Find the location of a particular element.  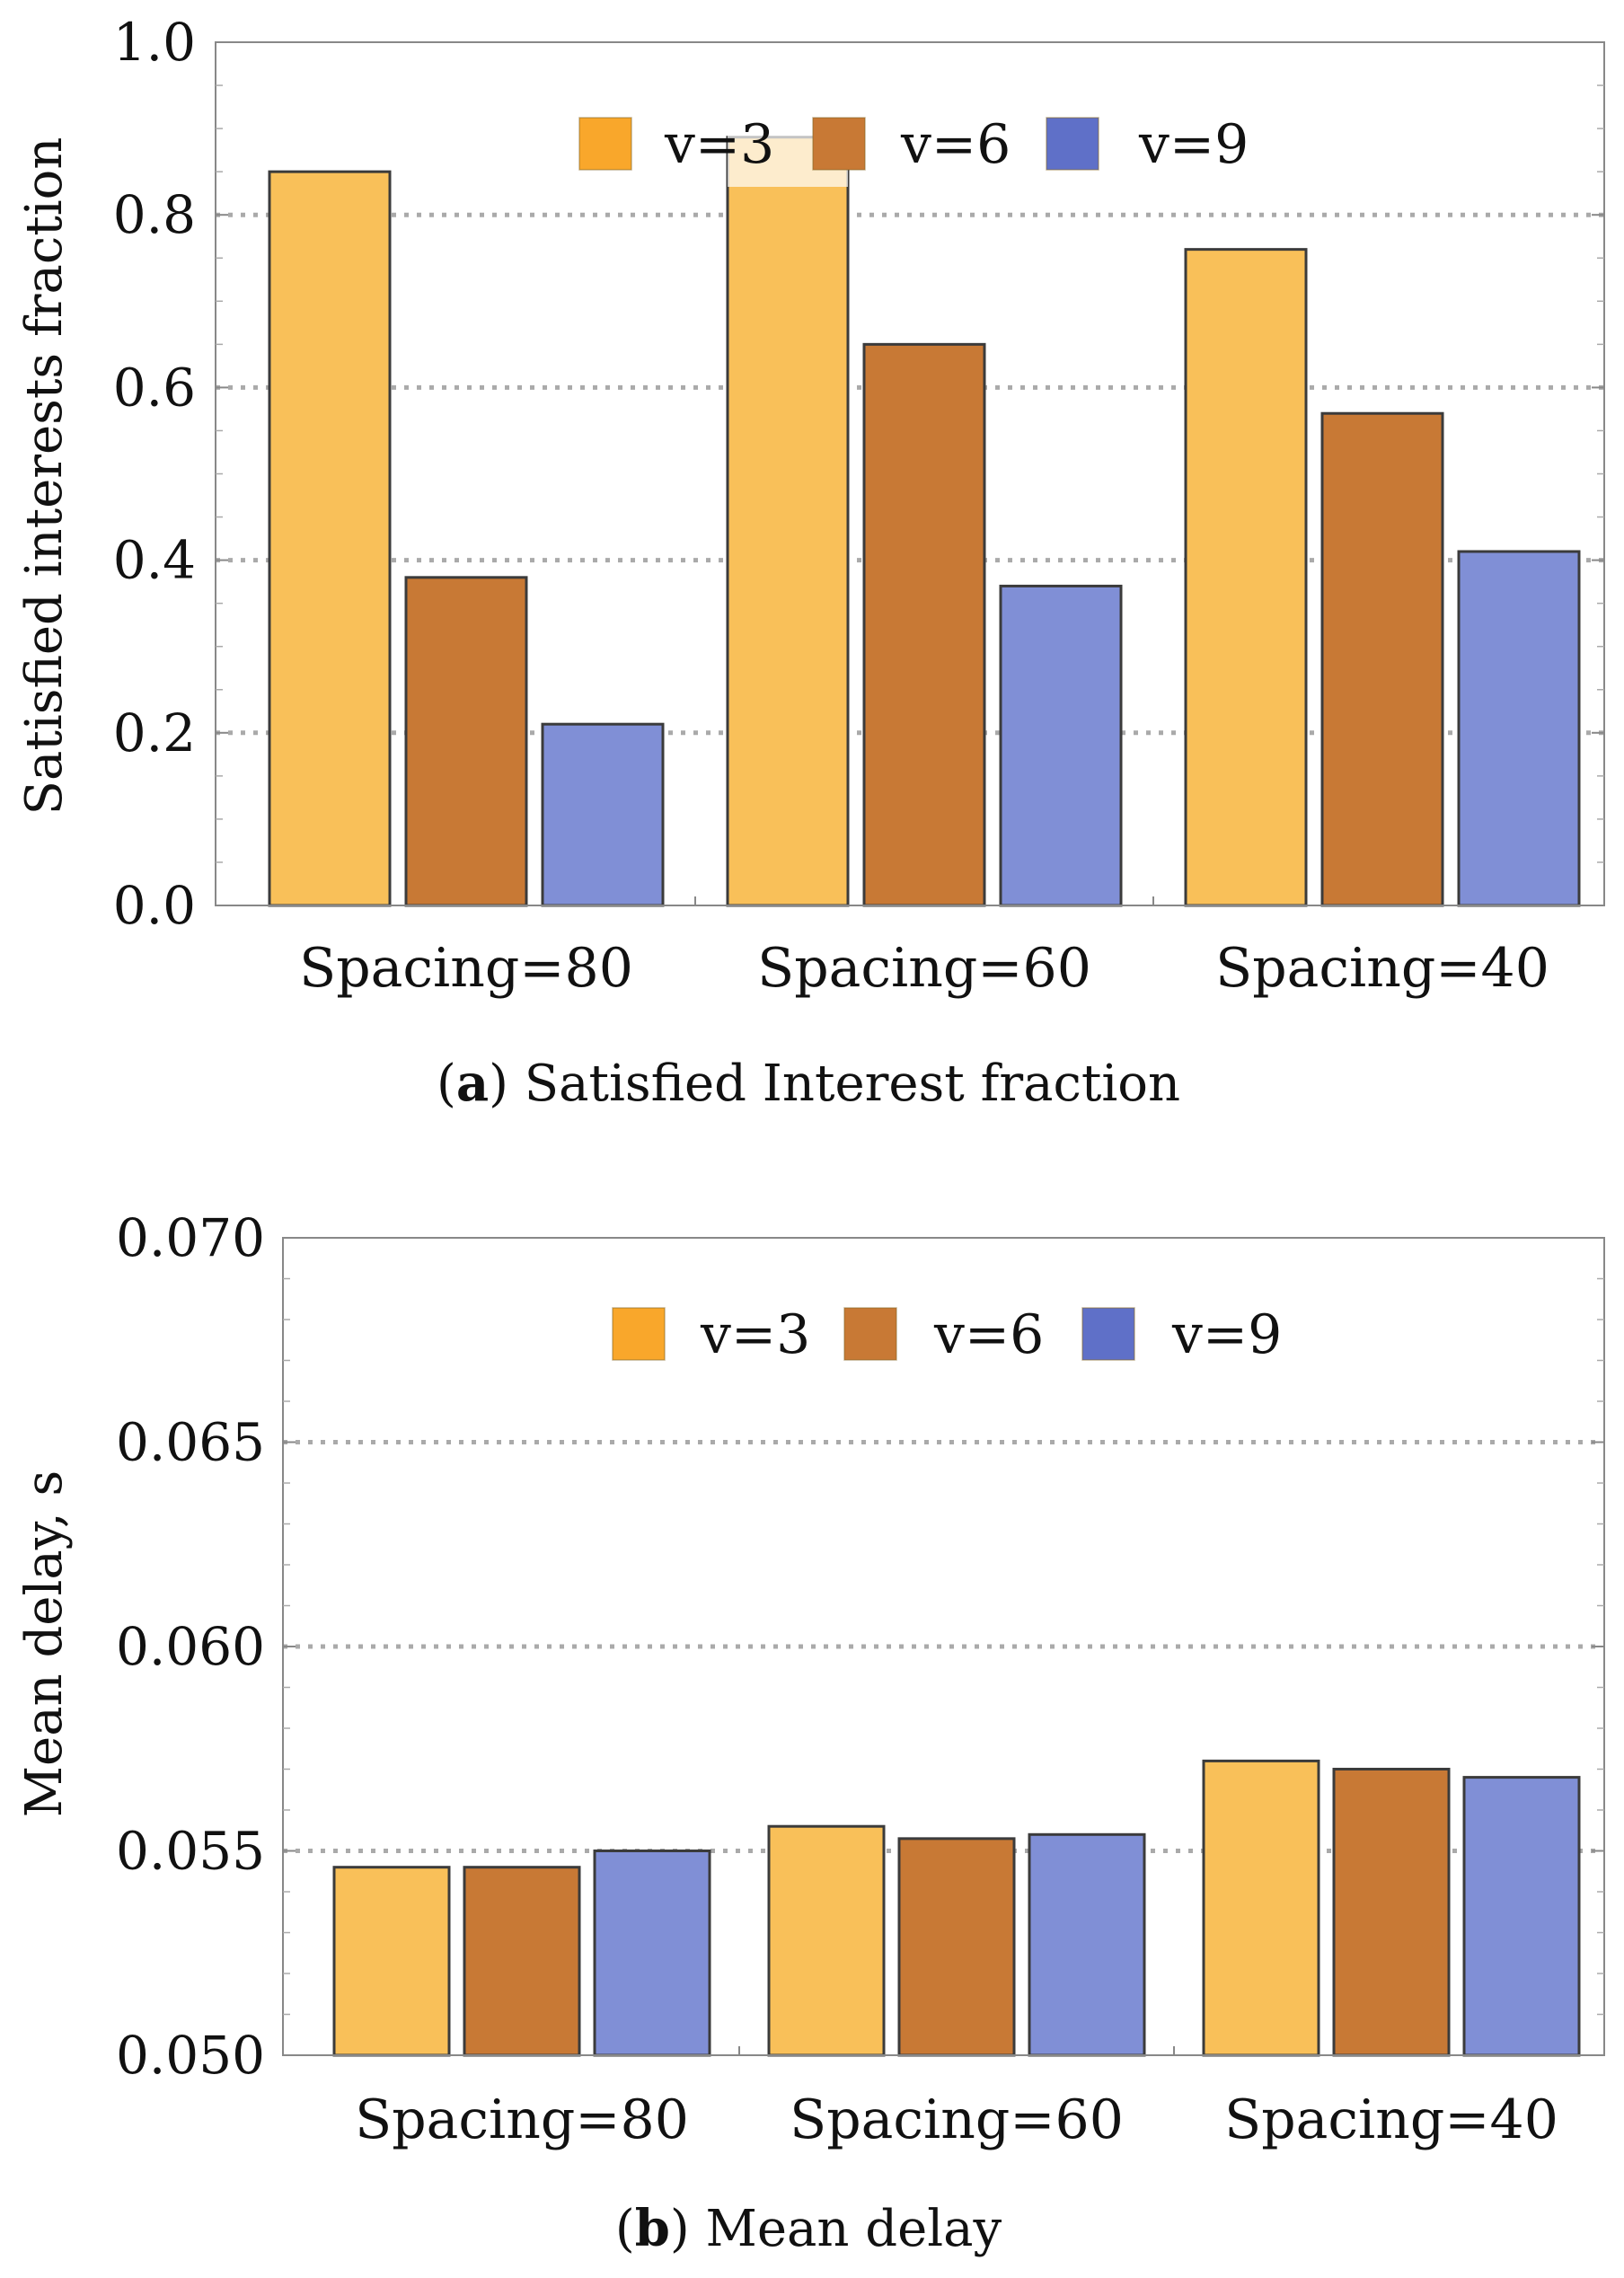

a-legend-label-v6: v=6 is located at coordinates (955, 144).